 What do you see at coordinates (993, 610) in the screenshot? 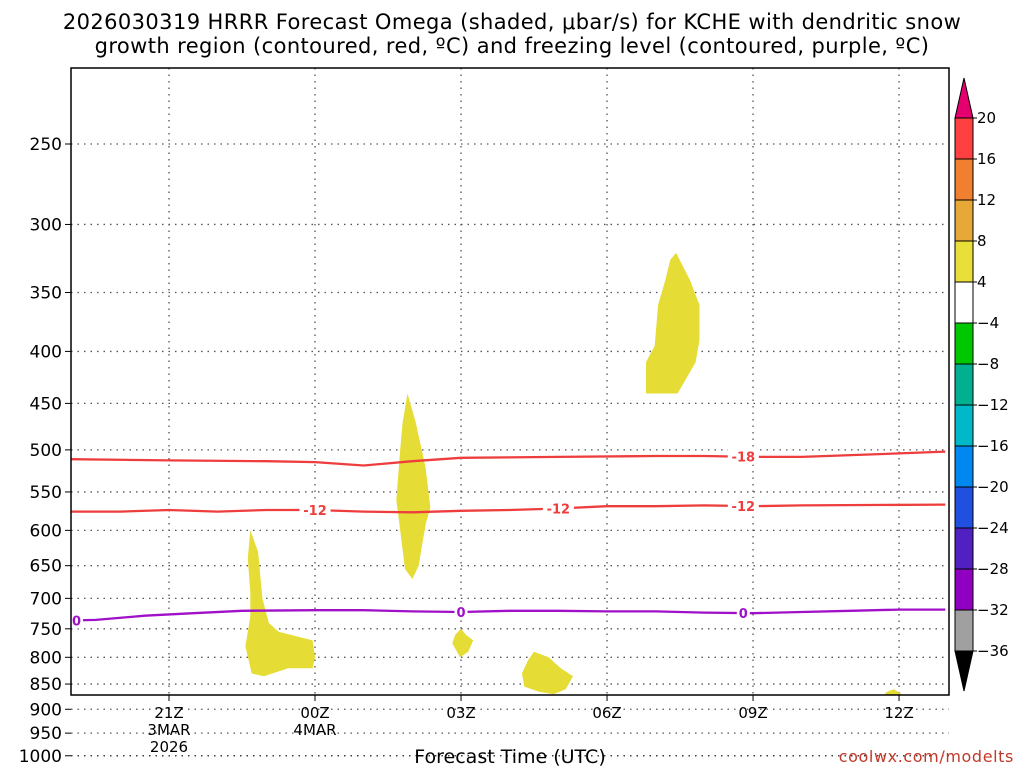
I see `colorbar-tick-label: −32` at bounding box center [993, 610].